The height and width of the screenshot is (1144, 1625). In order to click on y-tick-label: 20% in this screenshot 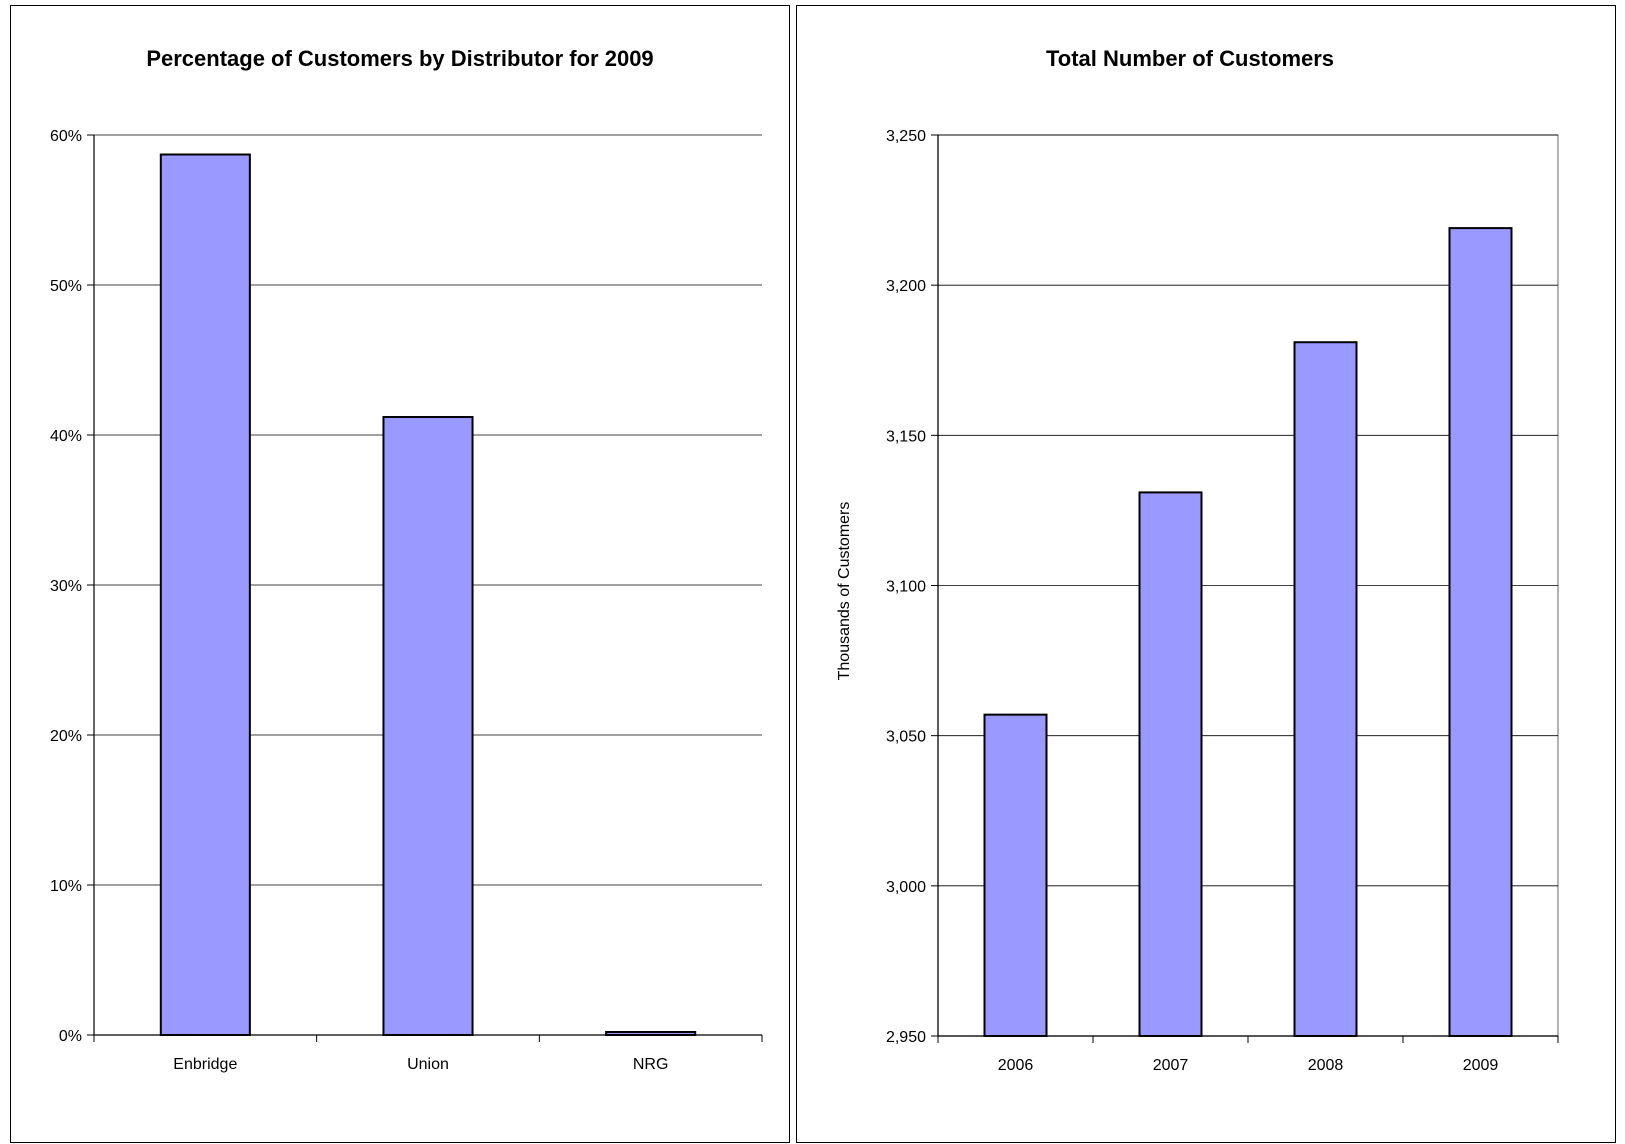, I will do `click(66, 736)`.